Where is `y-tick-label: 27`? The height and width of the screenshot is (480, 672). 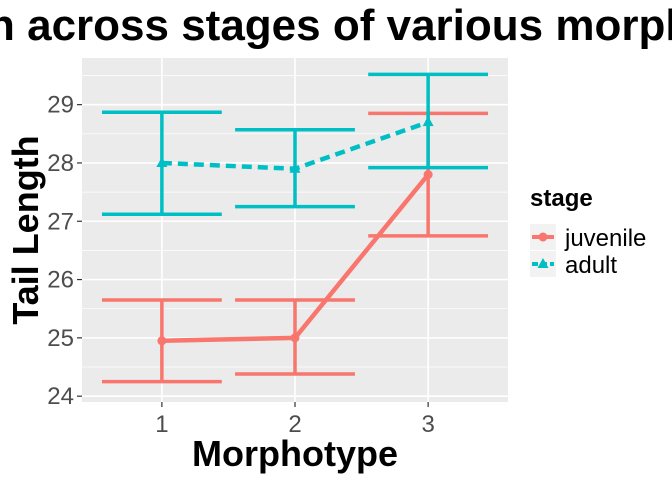
y-tick-label: 27 is located at coordinates (60, 221).